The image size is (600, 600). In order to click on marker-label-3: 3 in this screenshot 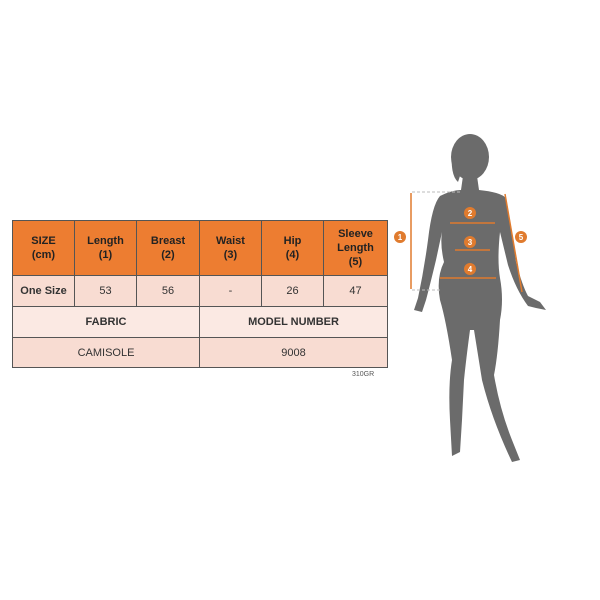, I will do `click(470, 242)`.